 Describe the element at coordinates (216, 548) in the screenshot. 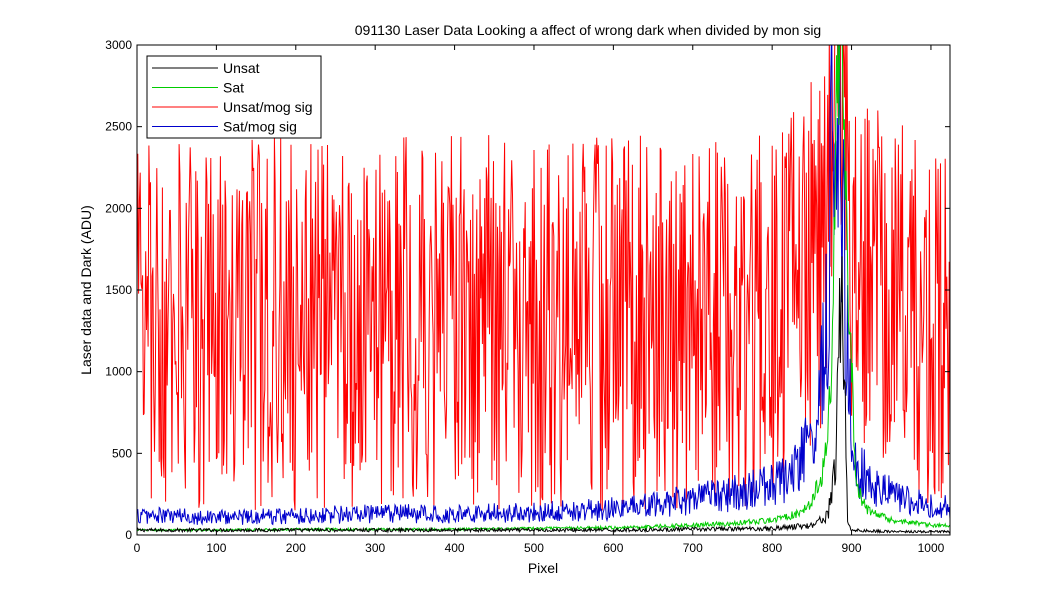

I see `x-tick-label: 100` at that location.